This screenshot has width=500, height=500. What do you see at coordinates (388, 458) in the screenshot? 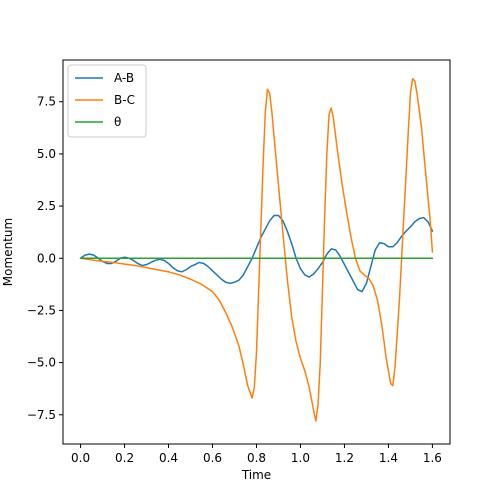
I see `x-tick-label: 1.4` at bounding box center [388, 458].